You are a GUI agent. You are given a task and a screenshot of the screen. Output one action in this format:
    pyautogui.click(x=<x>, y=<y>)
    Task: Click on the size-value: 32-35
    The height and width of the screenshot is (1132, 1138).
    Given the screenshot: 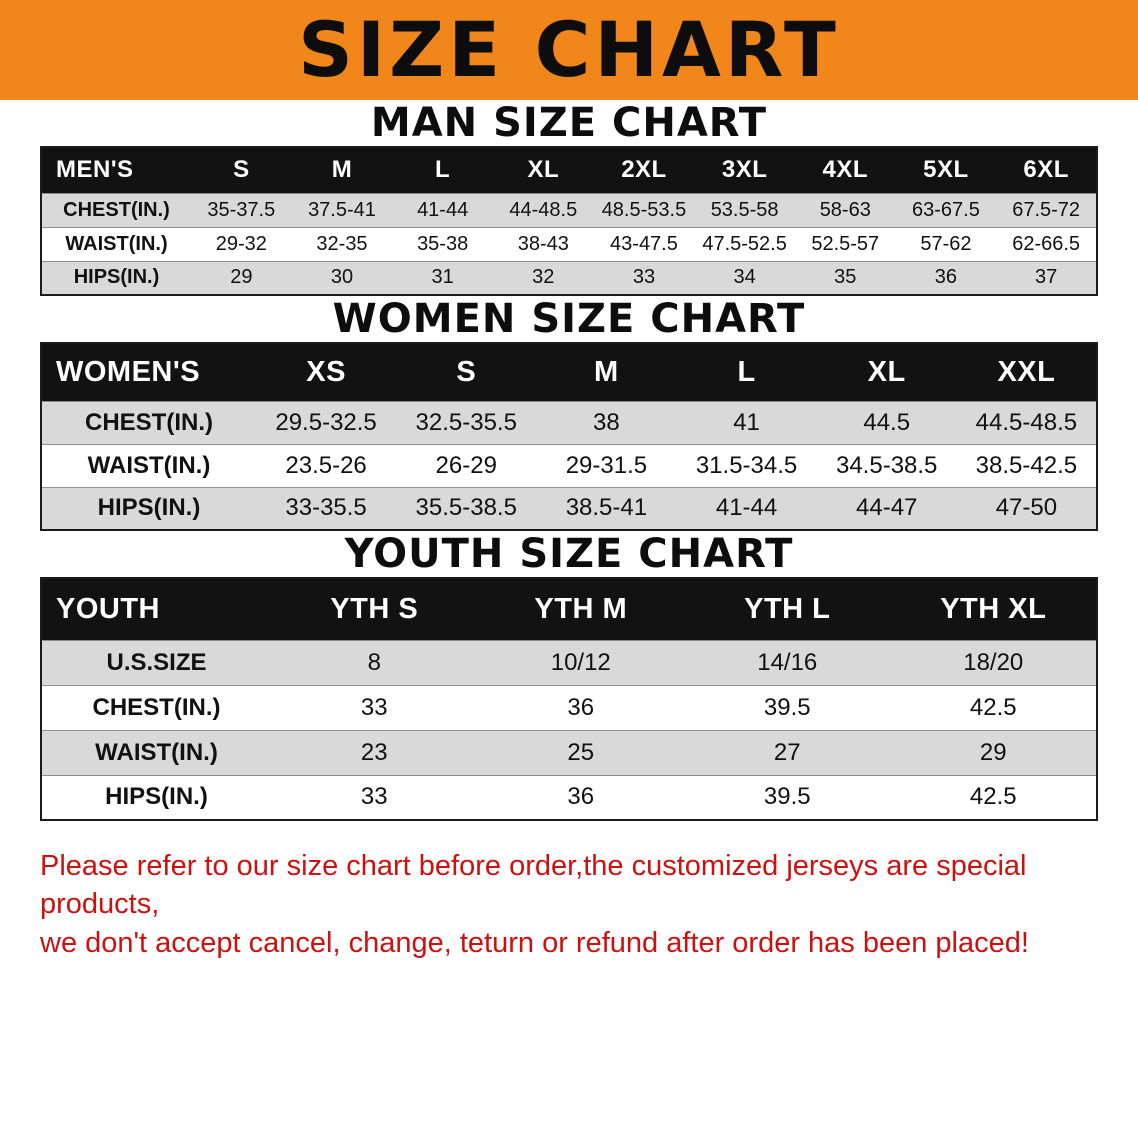 What is the action you would take?
    pyautogui.click(x=342, y=243)
    